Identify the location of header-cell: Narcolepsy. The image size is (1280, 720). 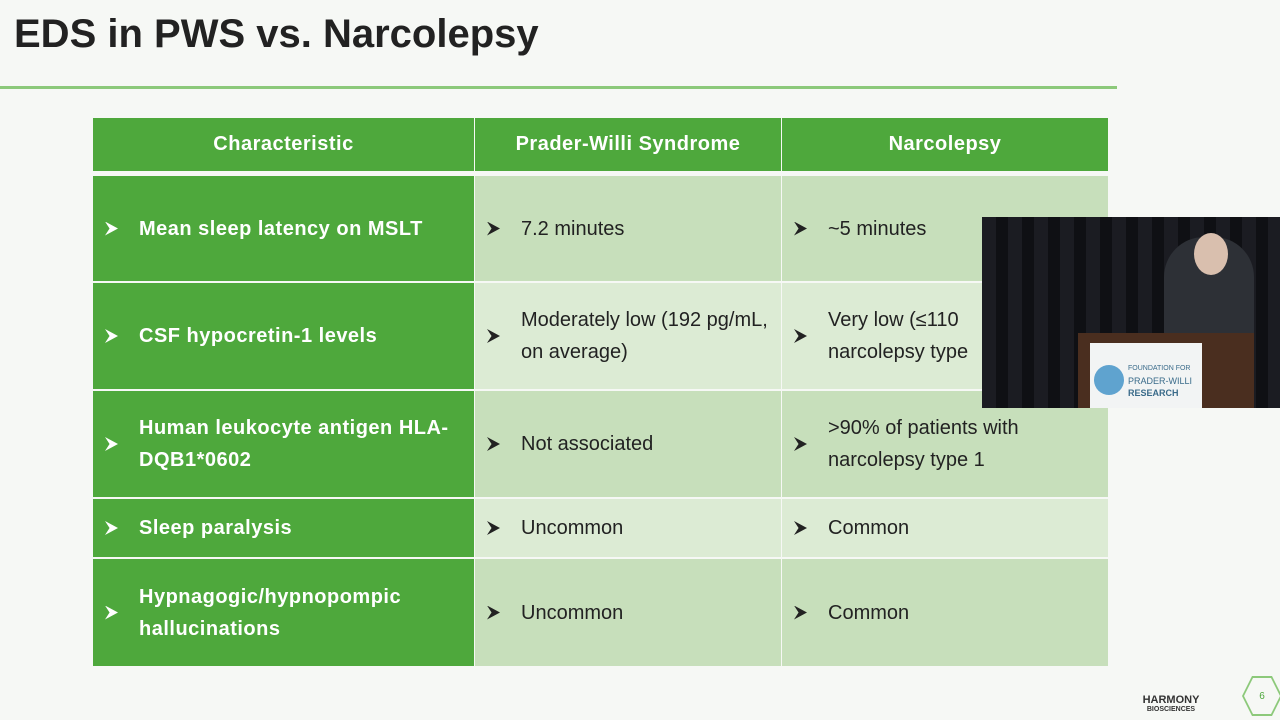
(945, 144).